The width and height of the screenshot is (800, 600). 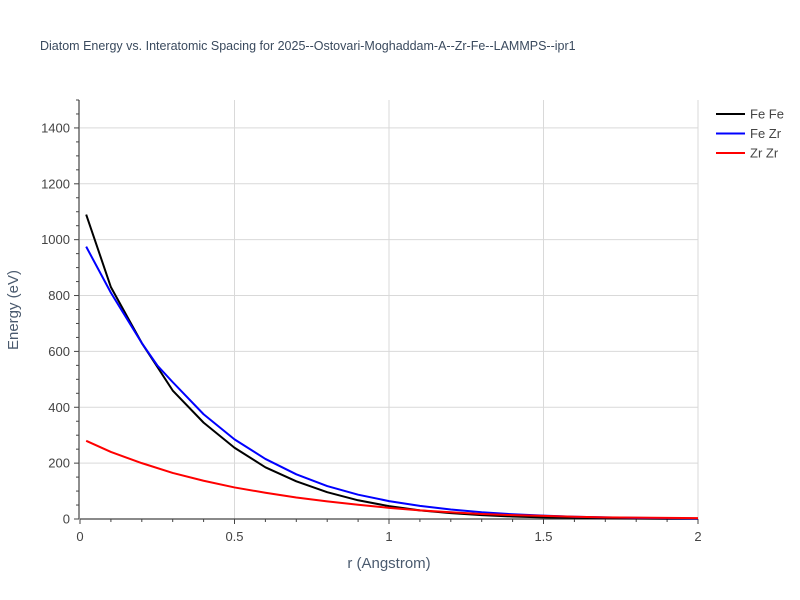 I want to click on series-line-zr-zr, so click(x=392, y=479).